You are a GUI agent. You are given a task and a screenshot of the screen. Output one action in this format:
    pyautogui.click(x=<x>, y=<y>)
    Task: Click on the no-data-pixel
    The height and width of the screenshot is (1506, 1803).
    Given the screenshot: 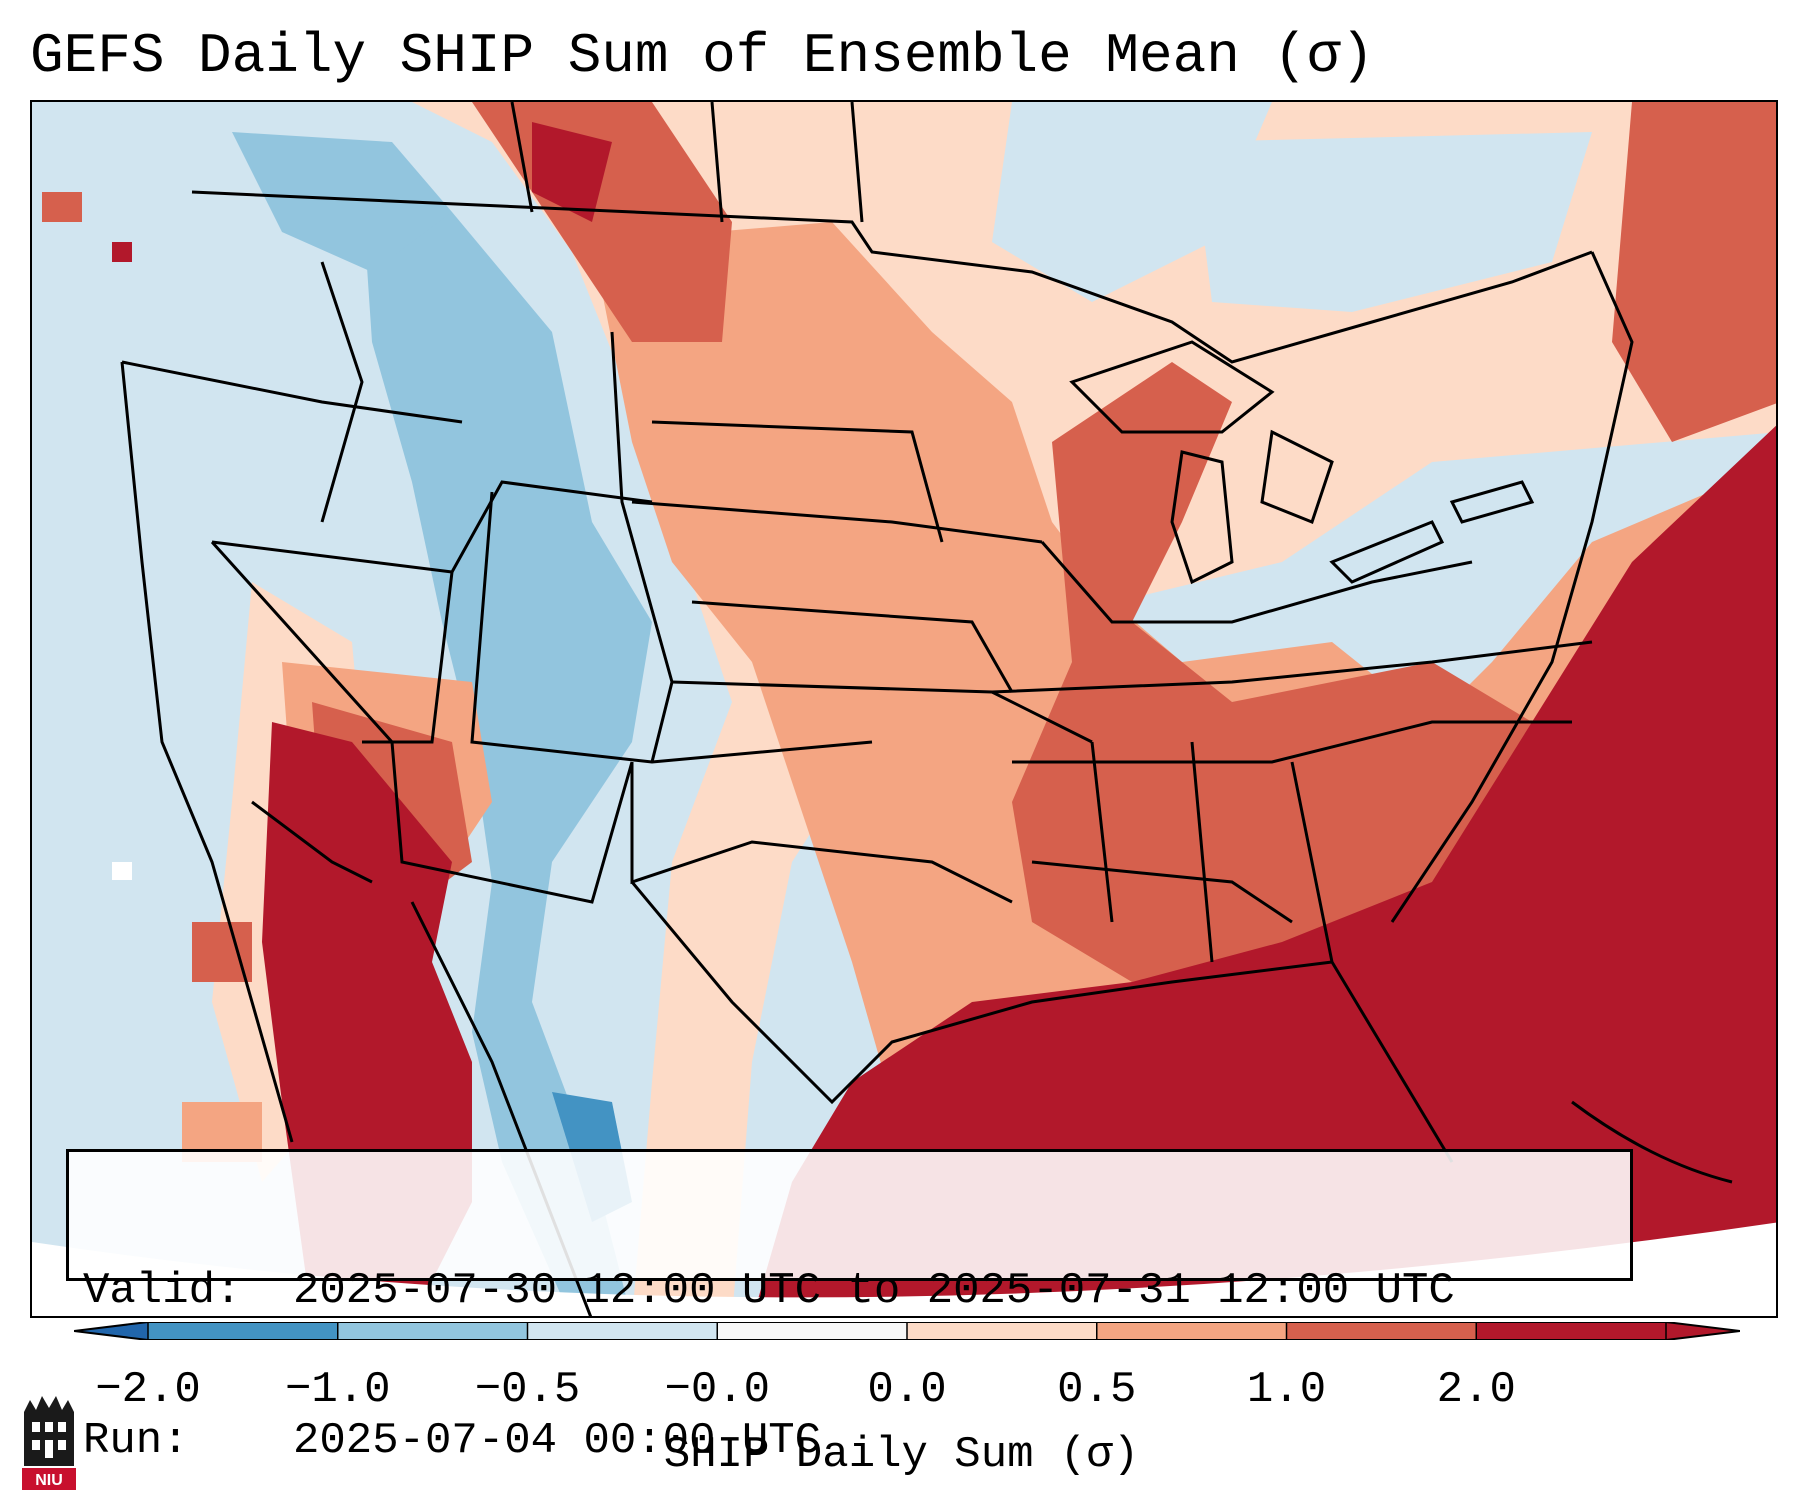 What is the action you would take?
    pyautogui.click(x=122, y=871)
    